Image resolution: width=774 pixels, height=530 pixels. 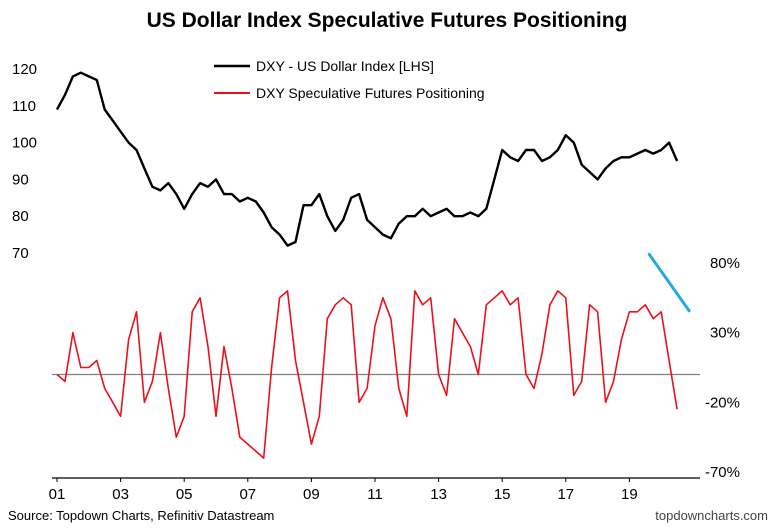 I want to click on legend-label-positioning: DXY Speculative Futures Positioning, so click(x=370, y=93).